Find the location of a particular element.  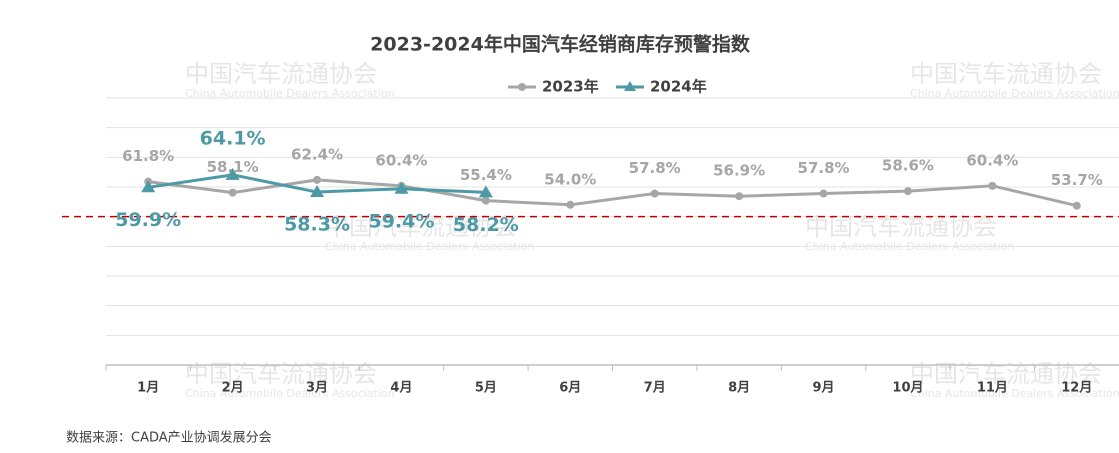

data-label: 58.1% is located at coordinates (233, 167).